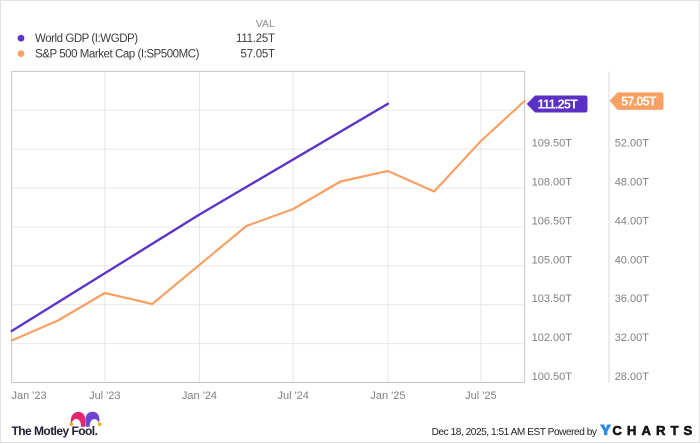 The height and width of the screenshot is (444, 700). I want to click on svg-text: 100.50T, so click(552, 377).